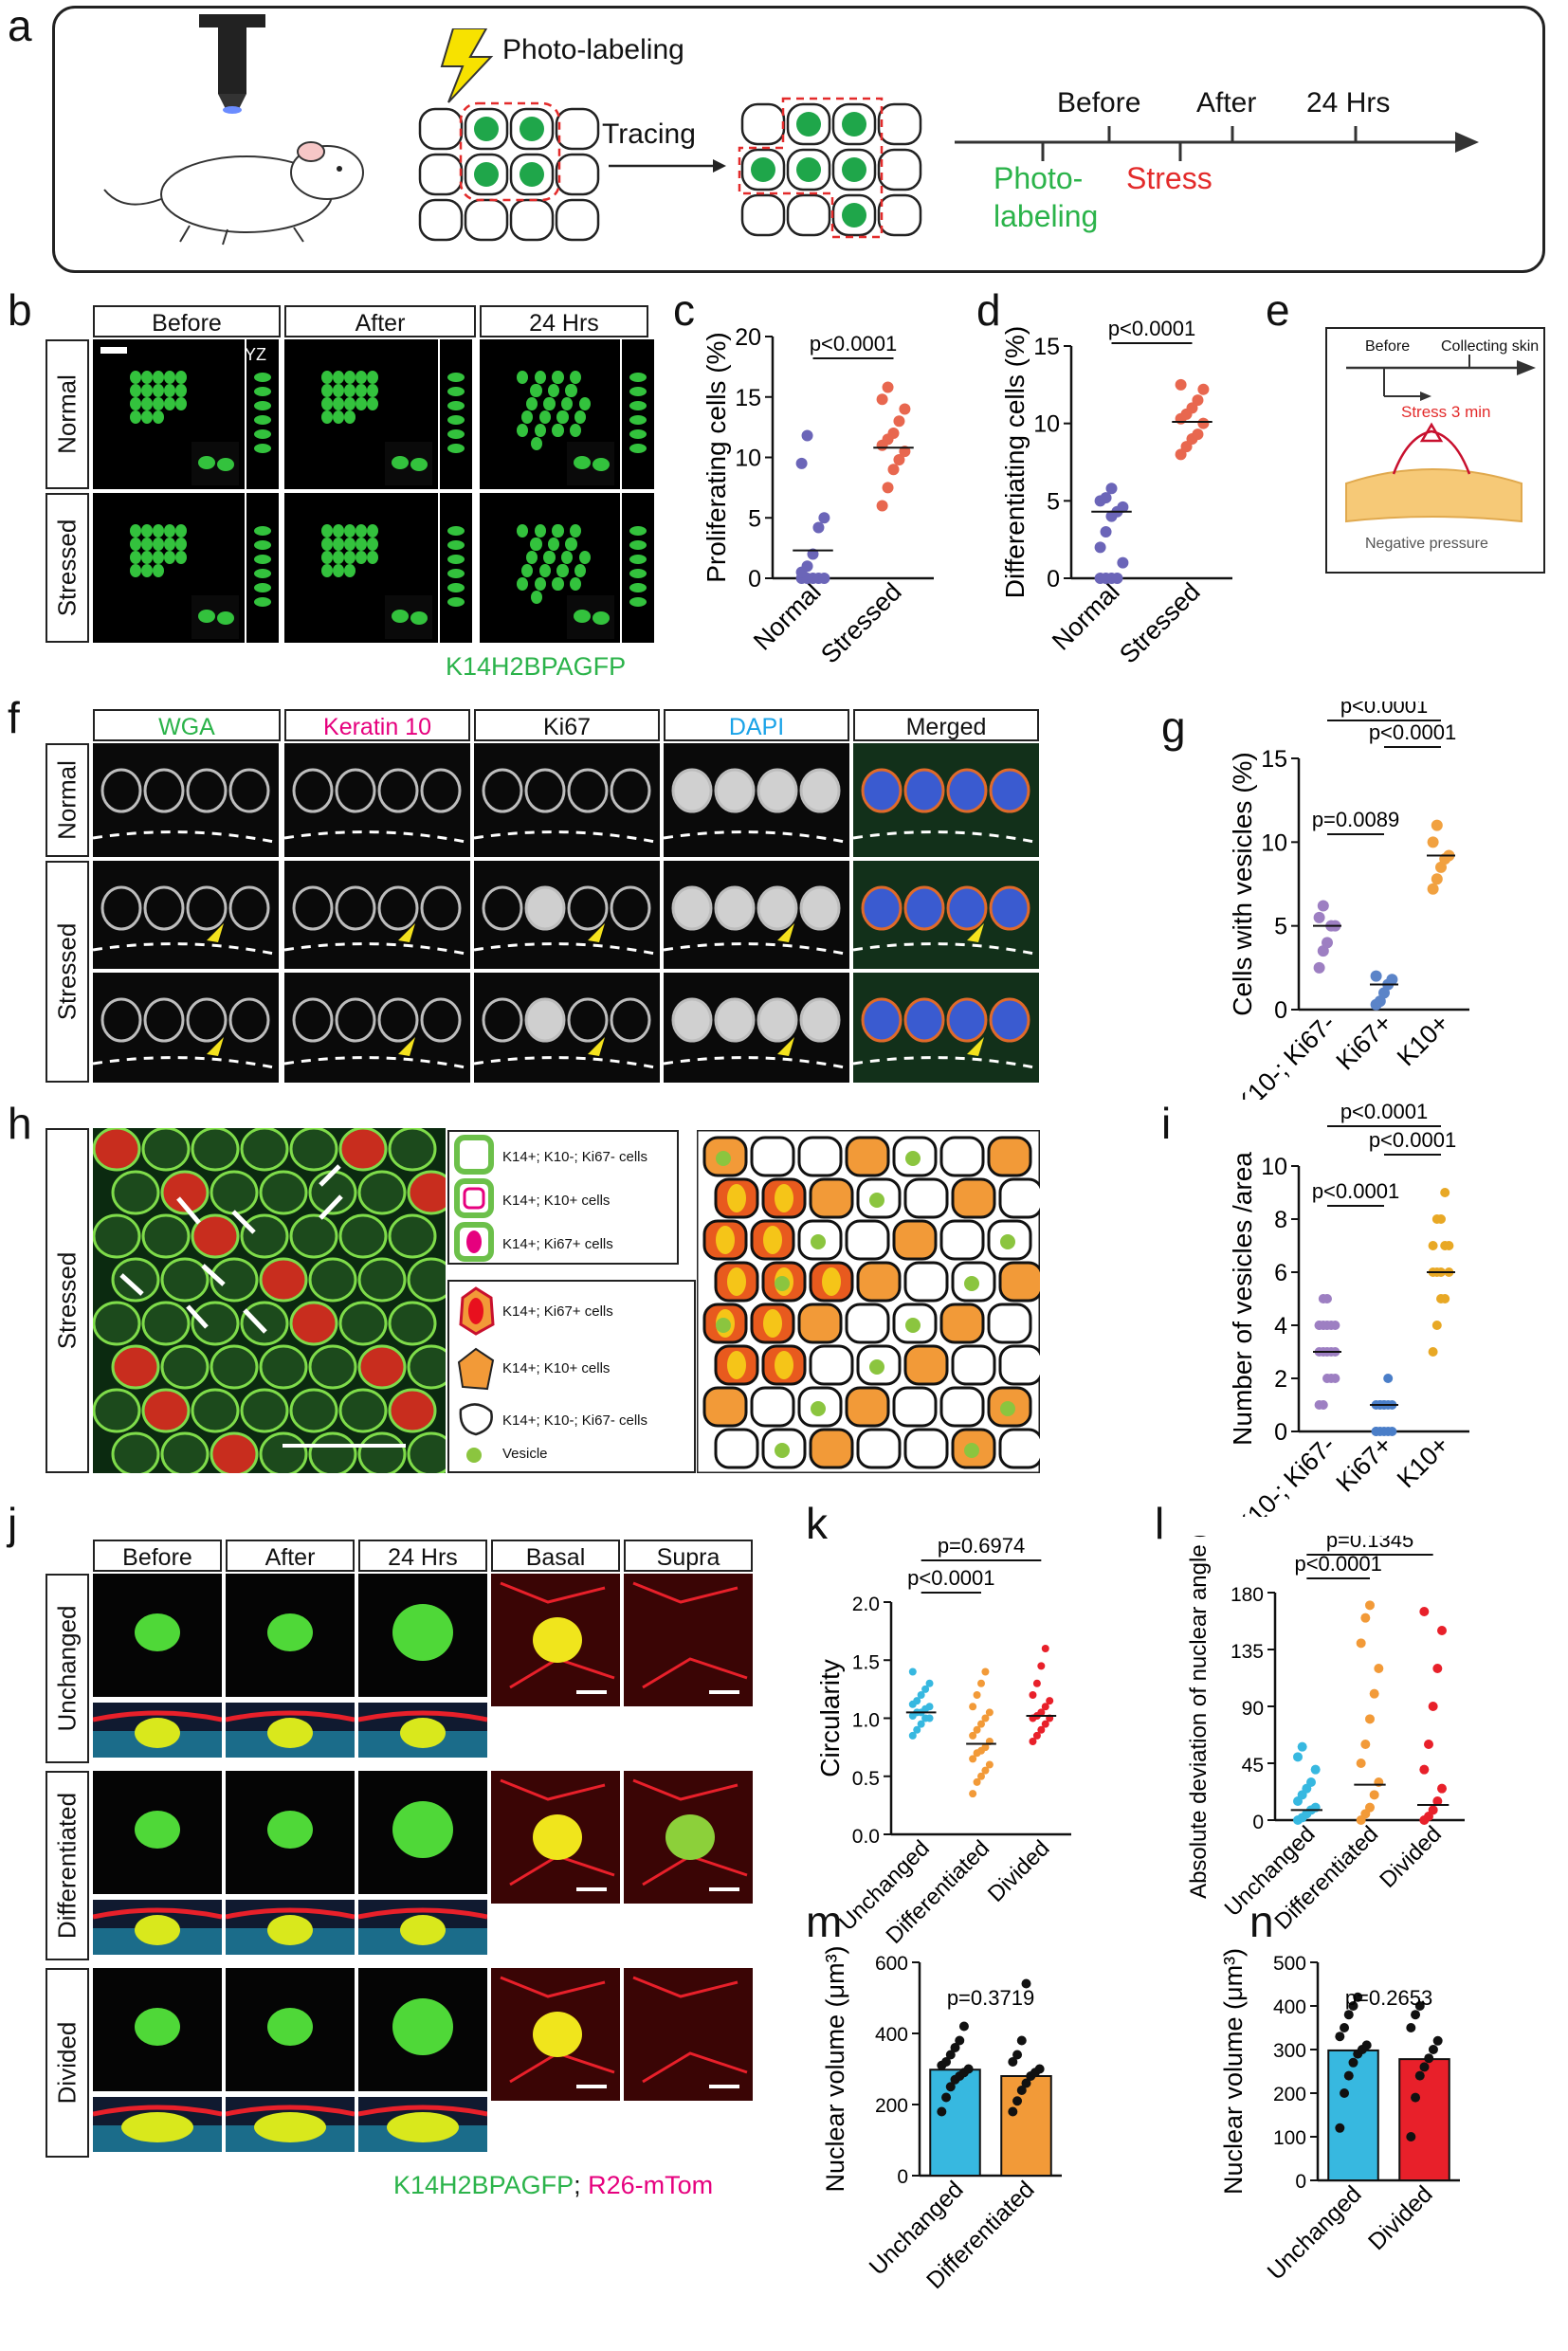  What do you see at coordinates (593, 50) in the screenshot?
I see `photo-labeling-title: Photo-labeling` at bounding box center [593, 50].